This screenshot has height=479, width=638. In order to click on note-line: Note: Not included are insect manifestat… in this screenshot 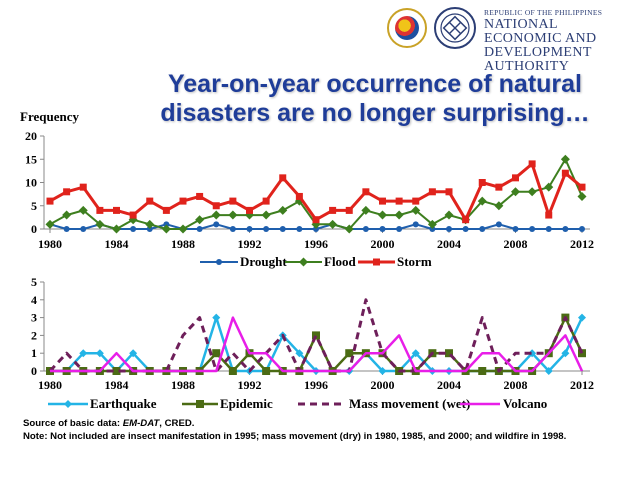, I will do `click(295, 436)`.